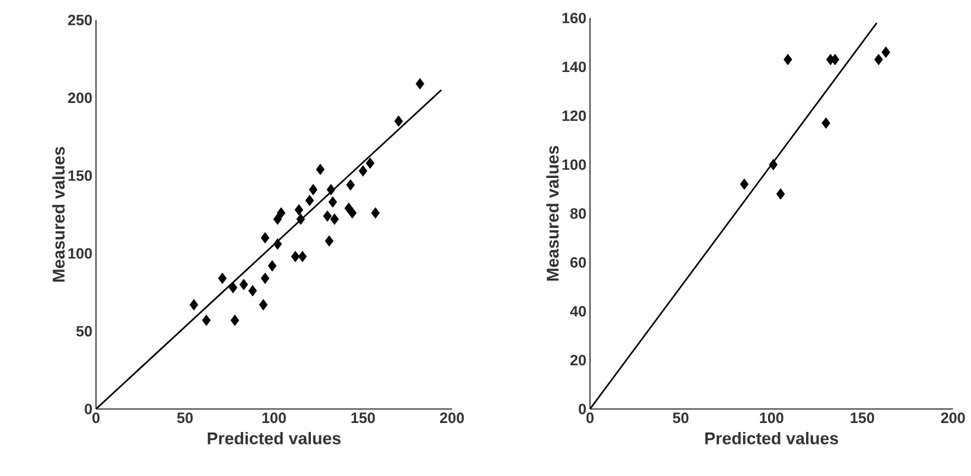 The image size is (971, 476). I want to click on y-tick-label: 150, so click(80, 175).